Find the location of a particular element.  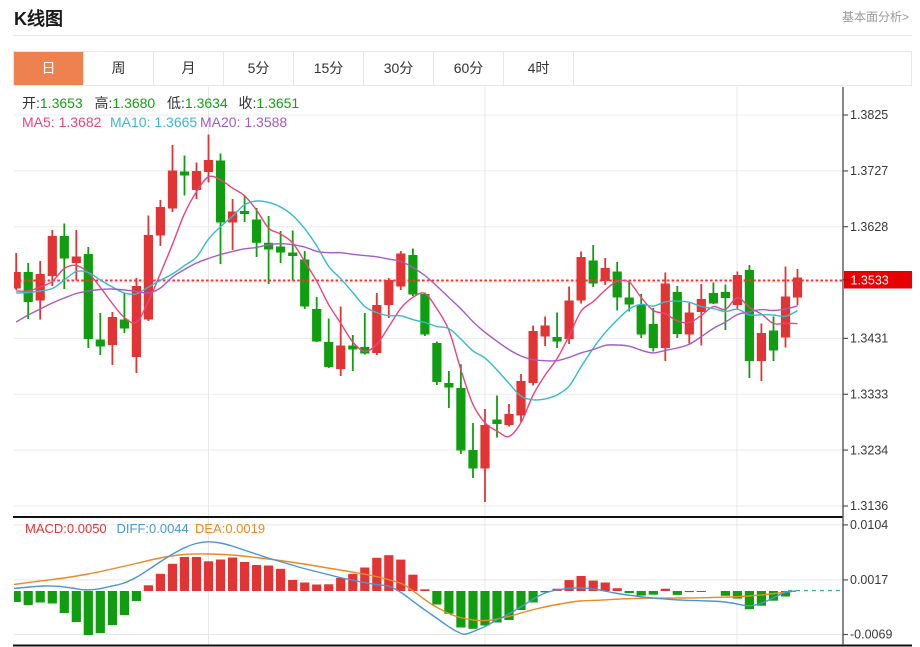

svg-text: 1.3234 is located at coordinates (869, 450).